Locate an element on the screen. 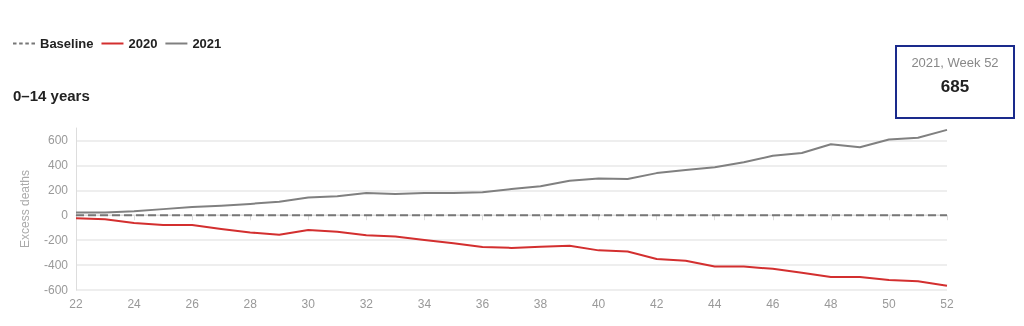 The height and width of the screenshot is (326, 1024). x-tick-label: 44 is located at coordinates (715, 304).